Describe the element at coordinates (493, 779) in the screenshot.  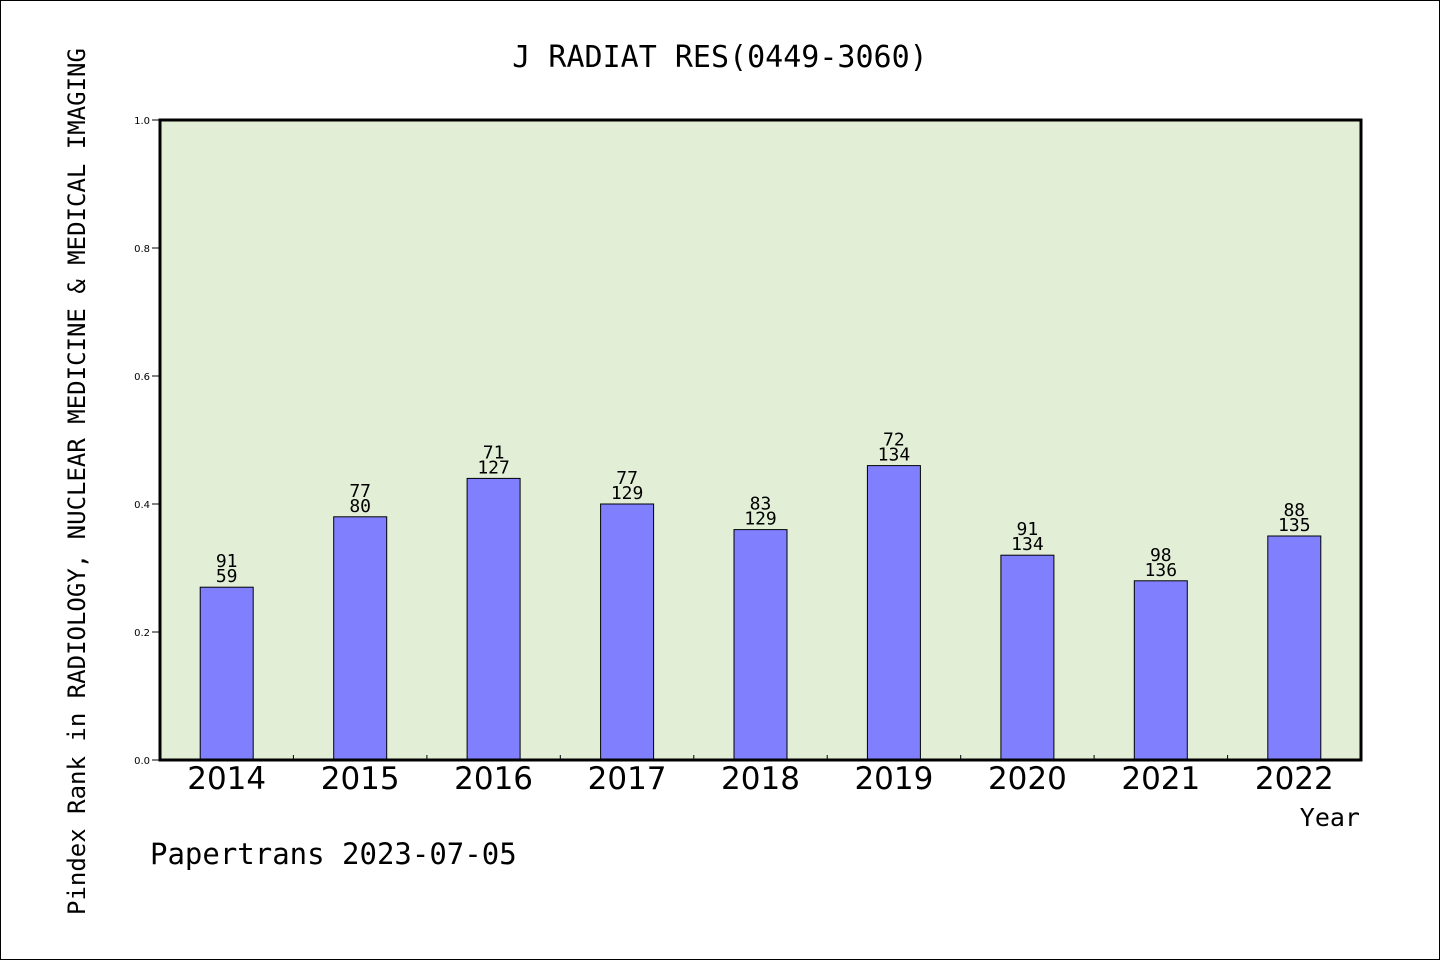
I see `x-tick-label-2016: 2016` at that location.